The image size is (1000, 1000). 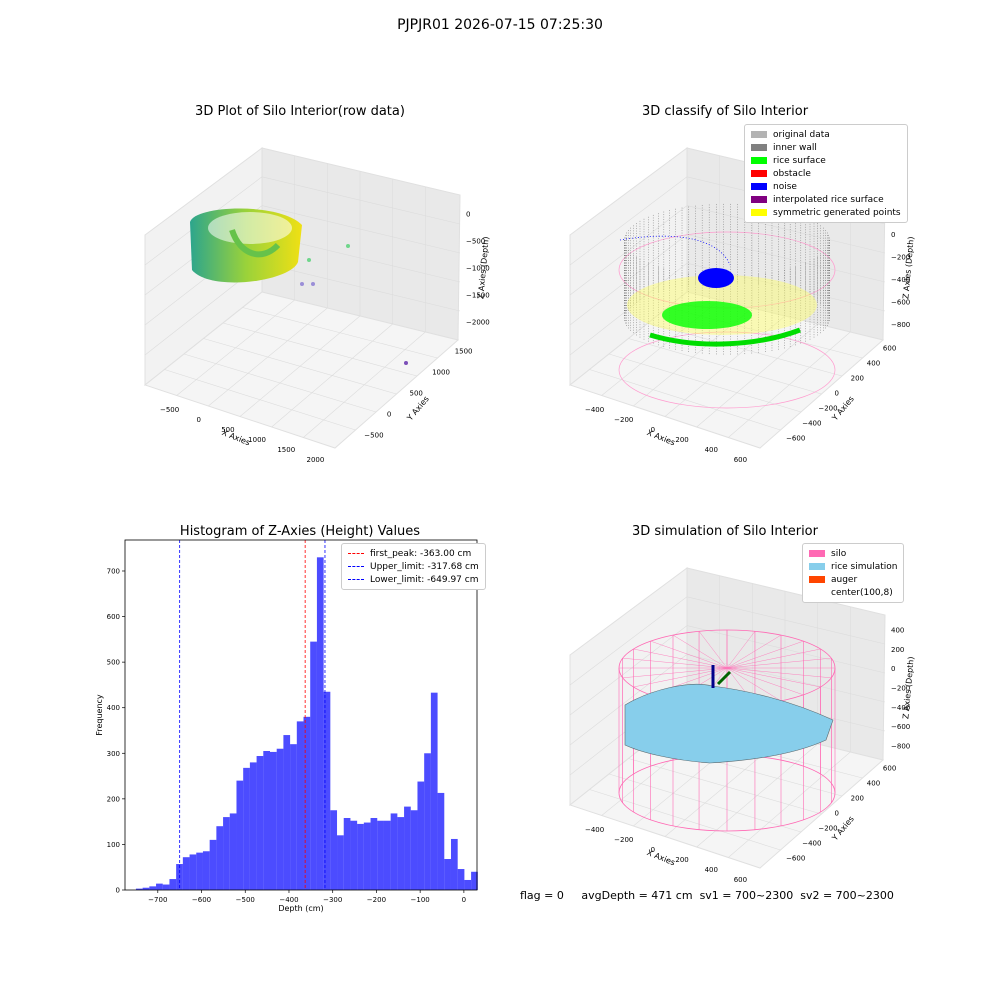 What do you see at coordinates (746, 895) in the screenshot?
I see `sv1-text: sv1 = 700~2300` at bounding box center [746, 895].